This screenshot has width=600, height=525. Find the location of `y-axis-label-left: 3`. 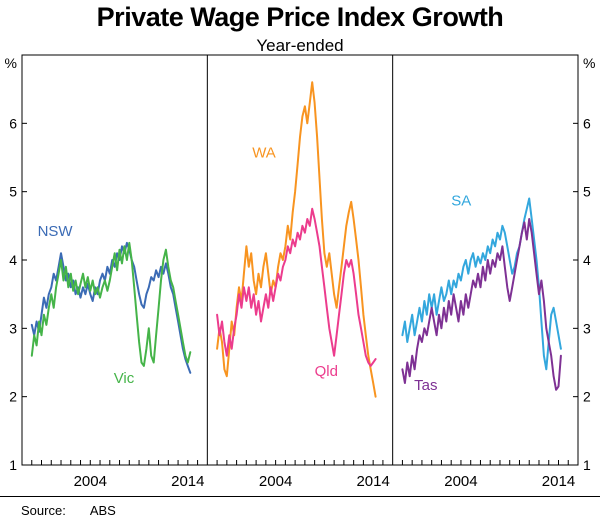

y-axis-label-left: 3 is located at coordinates (13, 328).